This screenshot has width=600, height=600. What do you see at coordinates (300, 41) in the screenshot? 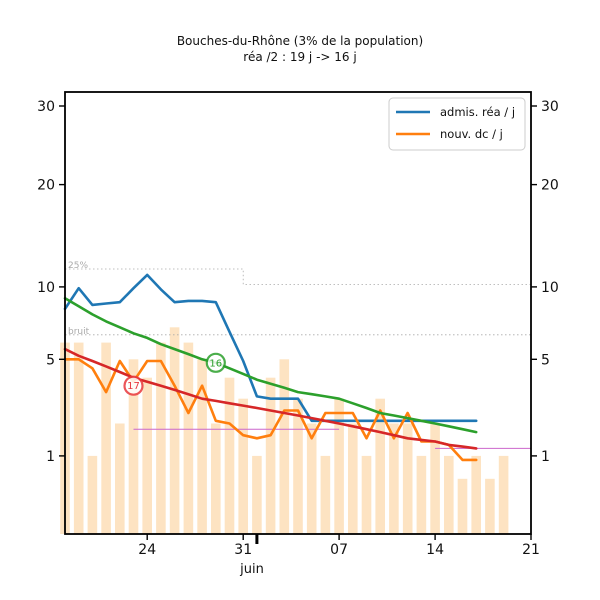
I see `chart-title: Bouches-du-Rhône (3% de la population)` at bounding box center [300, 41].